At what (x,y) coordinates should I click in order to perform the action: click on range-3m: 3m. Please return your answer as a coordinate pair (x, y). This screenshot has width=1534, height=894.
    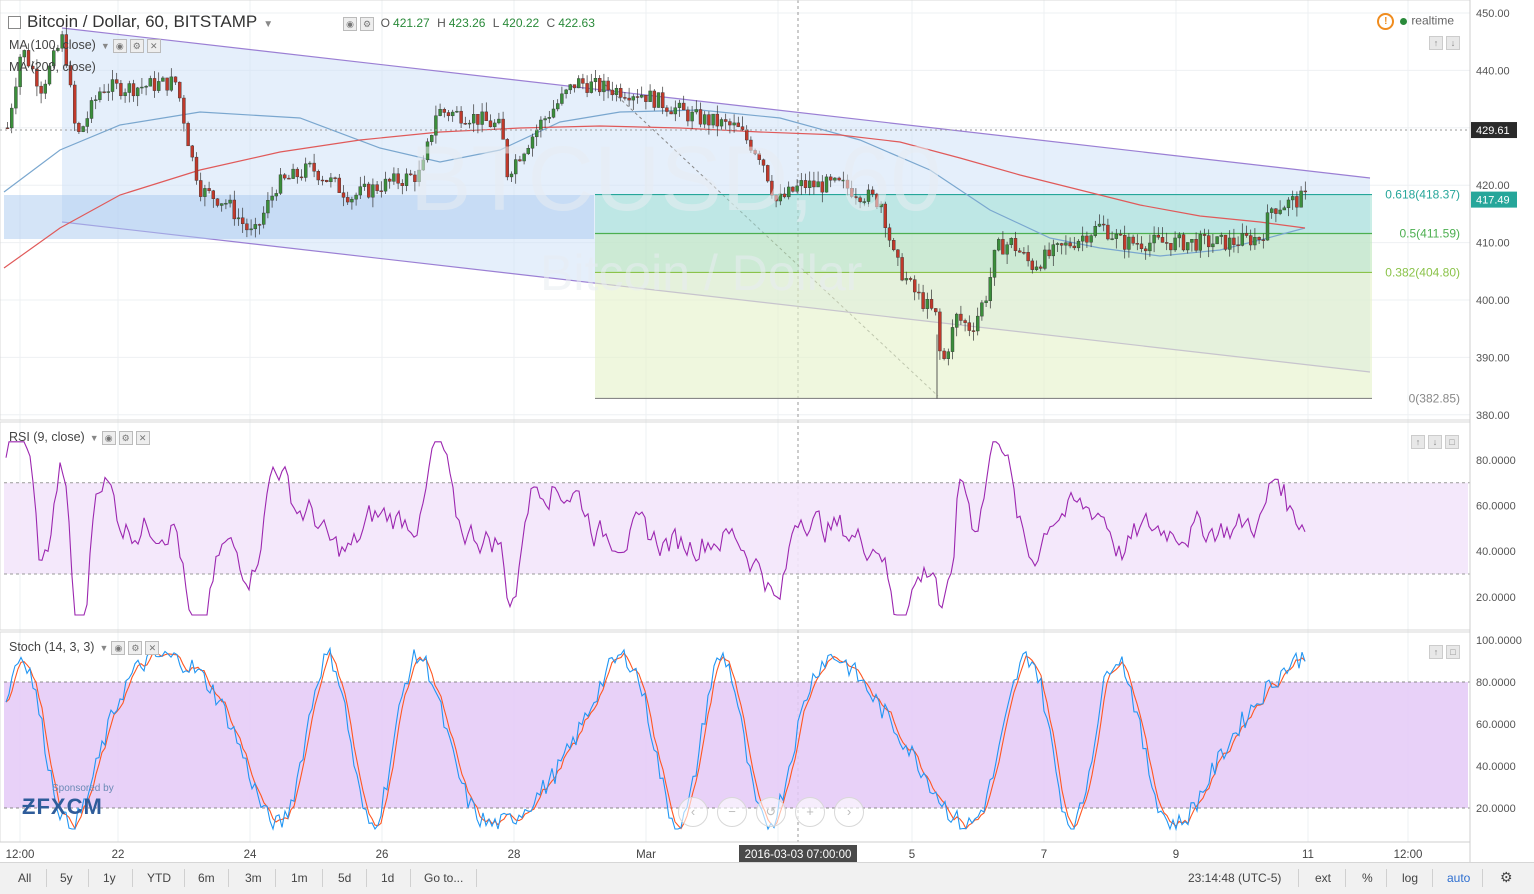
    Looking at the image, I should click on (253, 878).